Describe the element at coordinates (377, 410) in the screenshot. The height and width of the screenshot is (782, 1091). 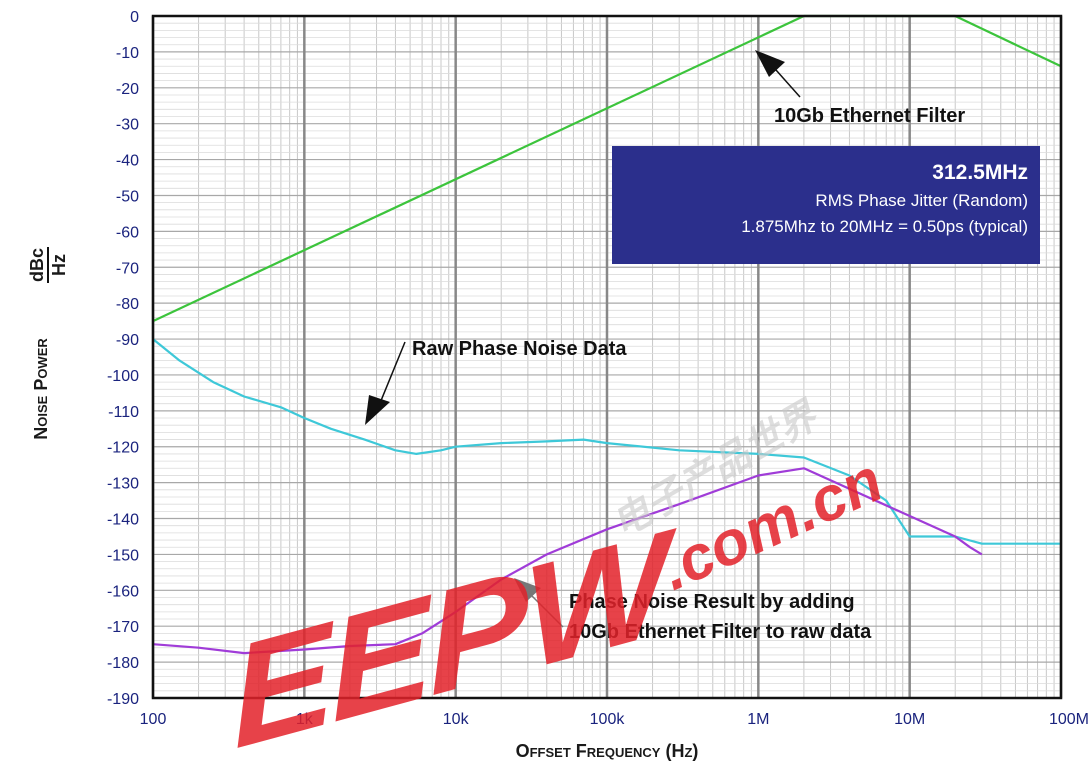
I see `annotation-raw-phase-noise-arrowhead` at that location.